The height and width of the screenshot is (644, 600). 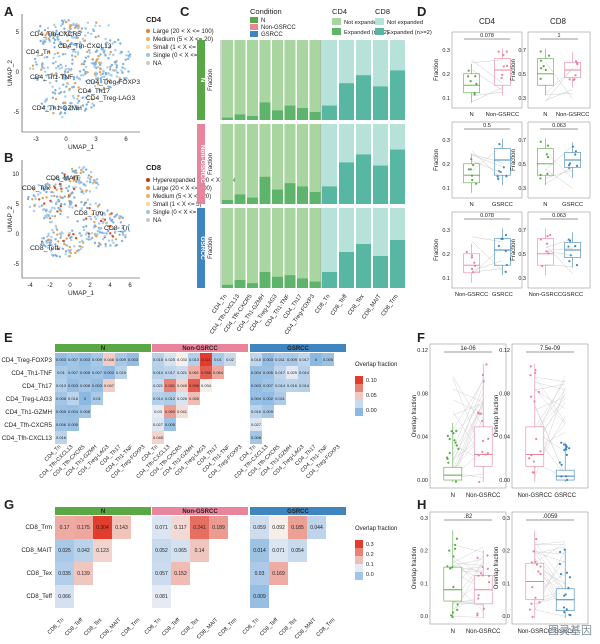 I want to click on box-d-xtick: N, so click(x=472, y=115).